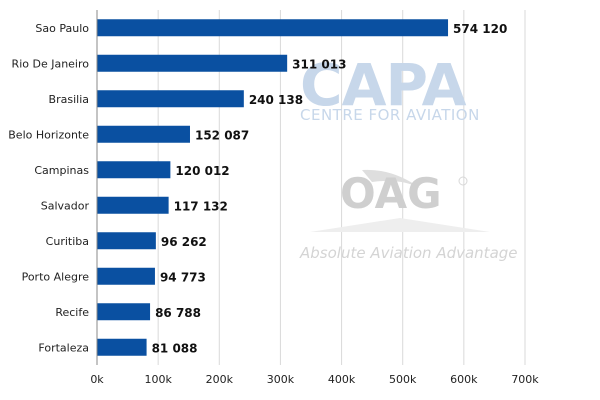 This screenshot has width=600, height=400. I want to click on x-tick-label: 600k, so click(464, 379).